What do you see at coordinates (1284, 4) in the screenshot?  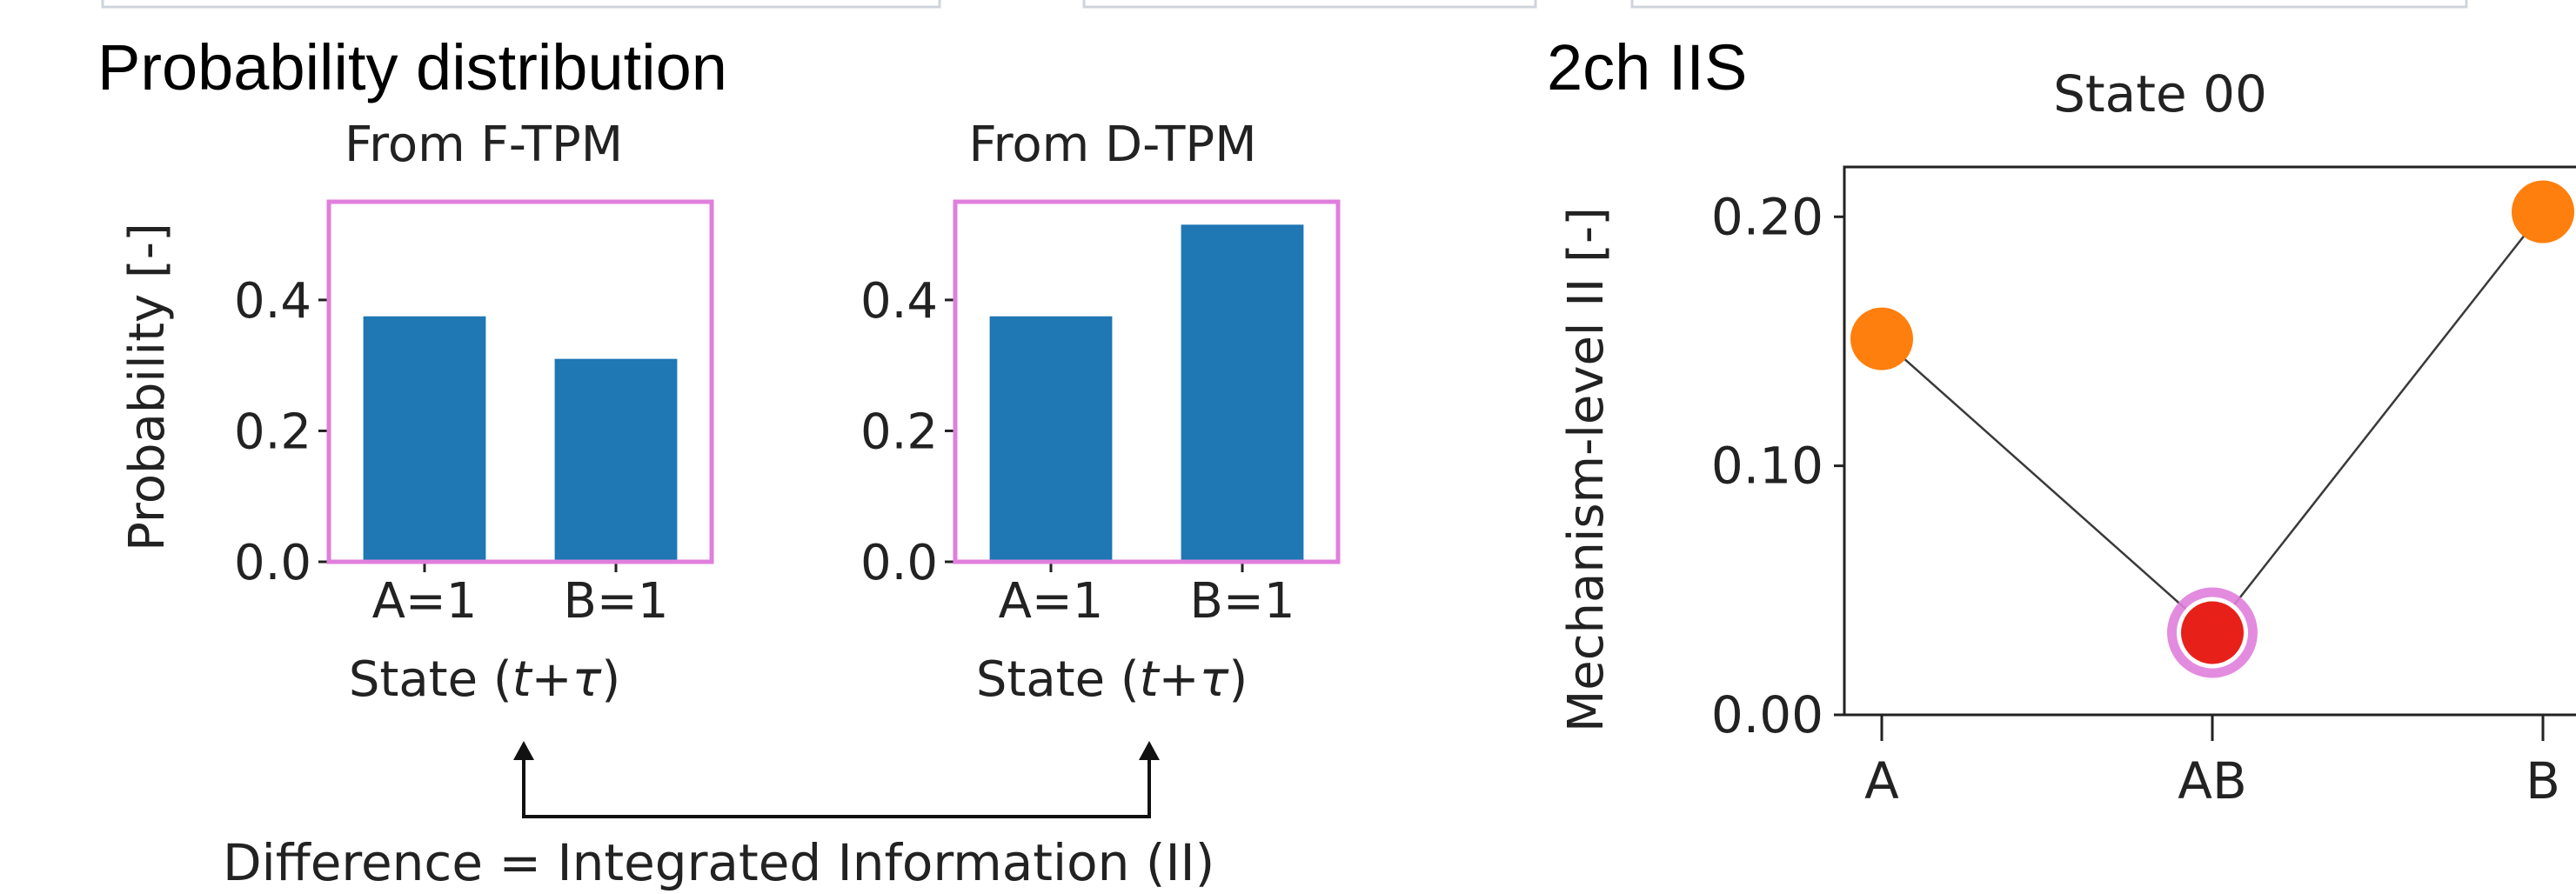 I see `top-cropped-frames` at bounding box center [1284, 4].